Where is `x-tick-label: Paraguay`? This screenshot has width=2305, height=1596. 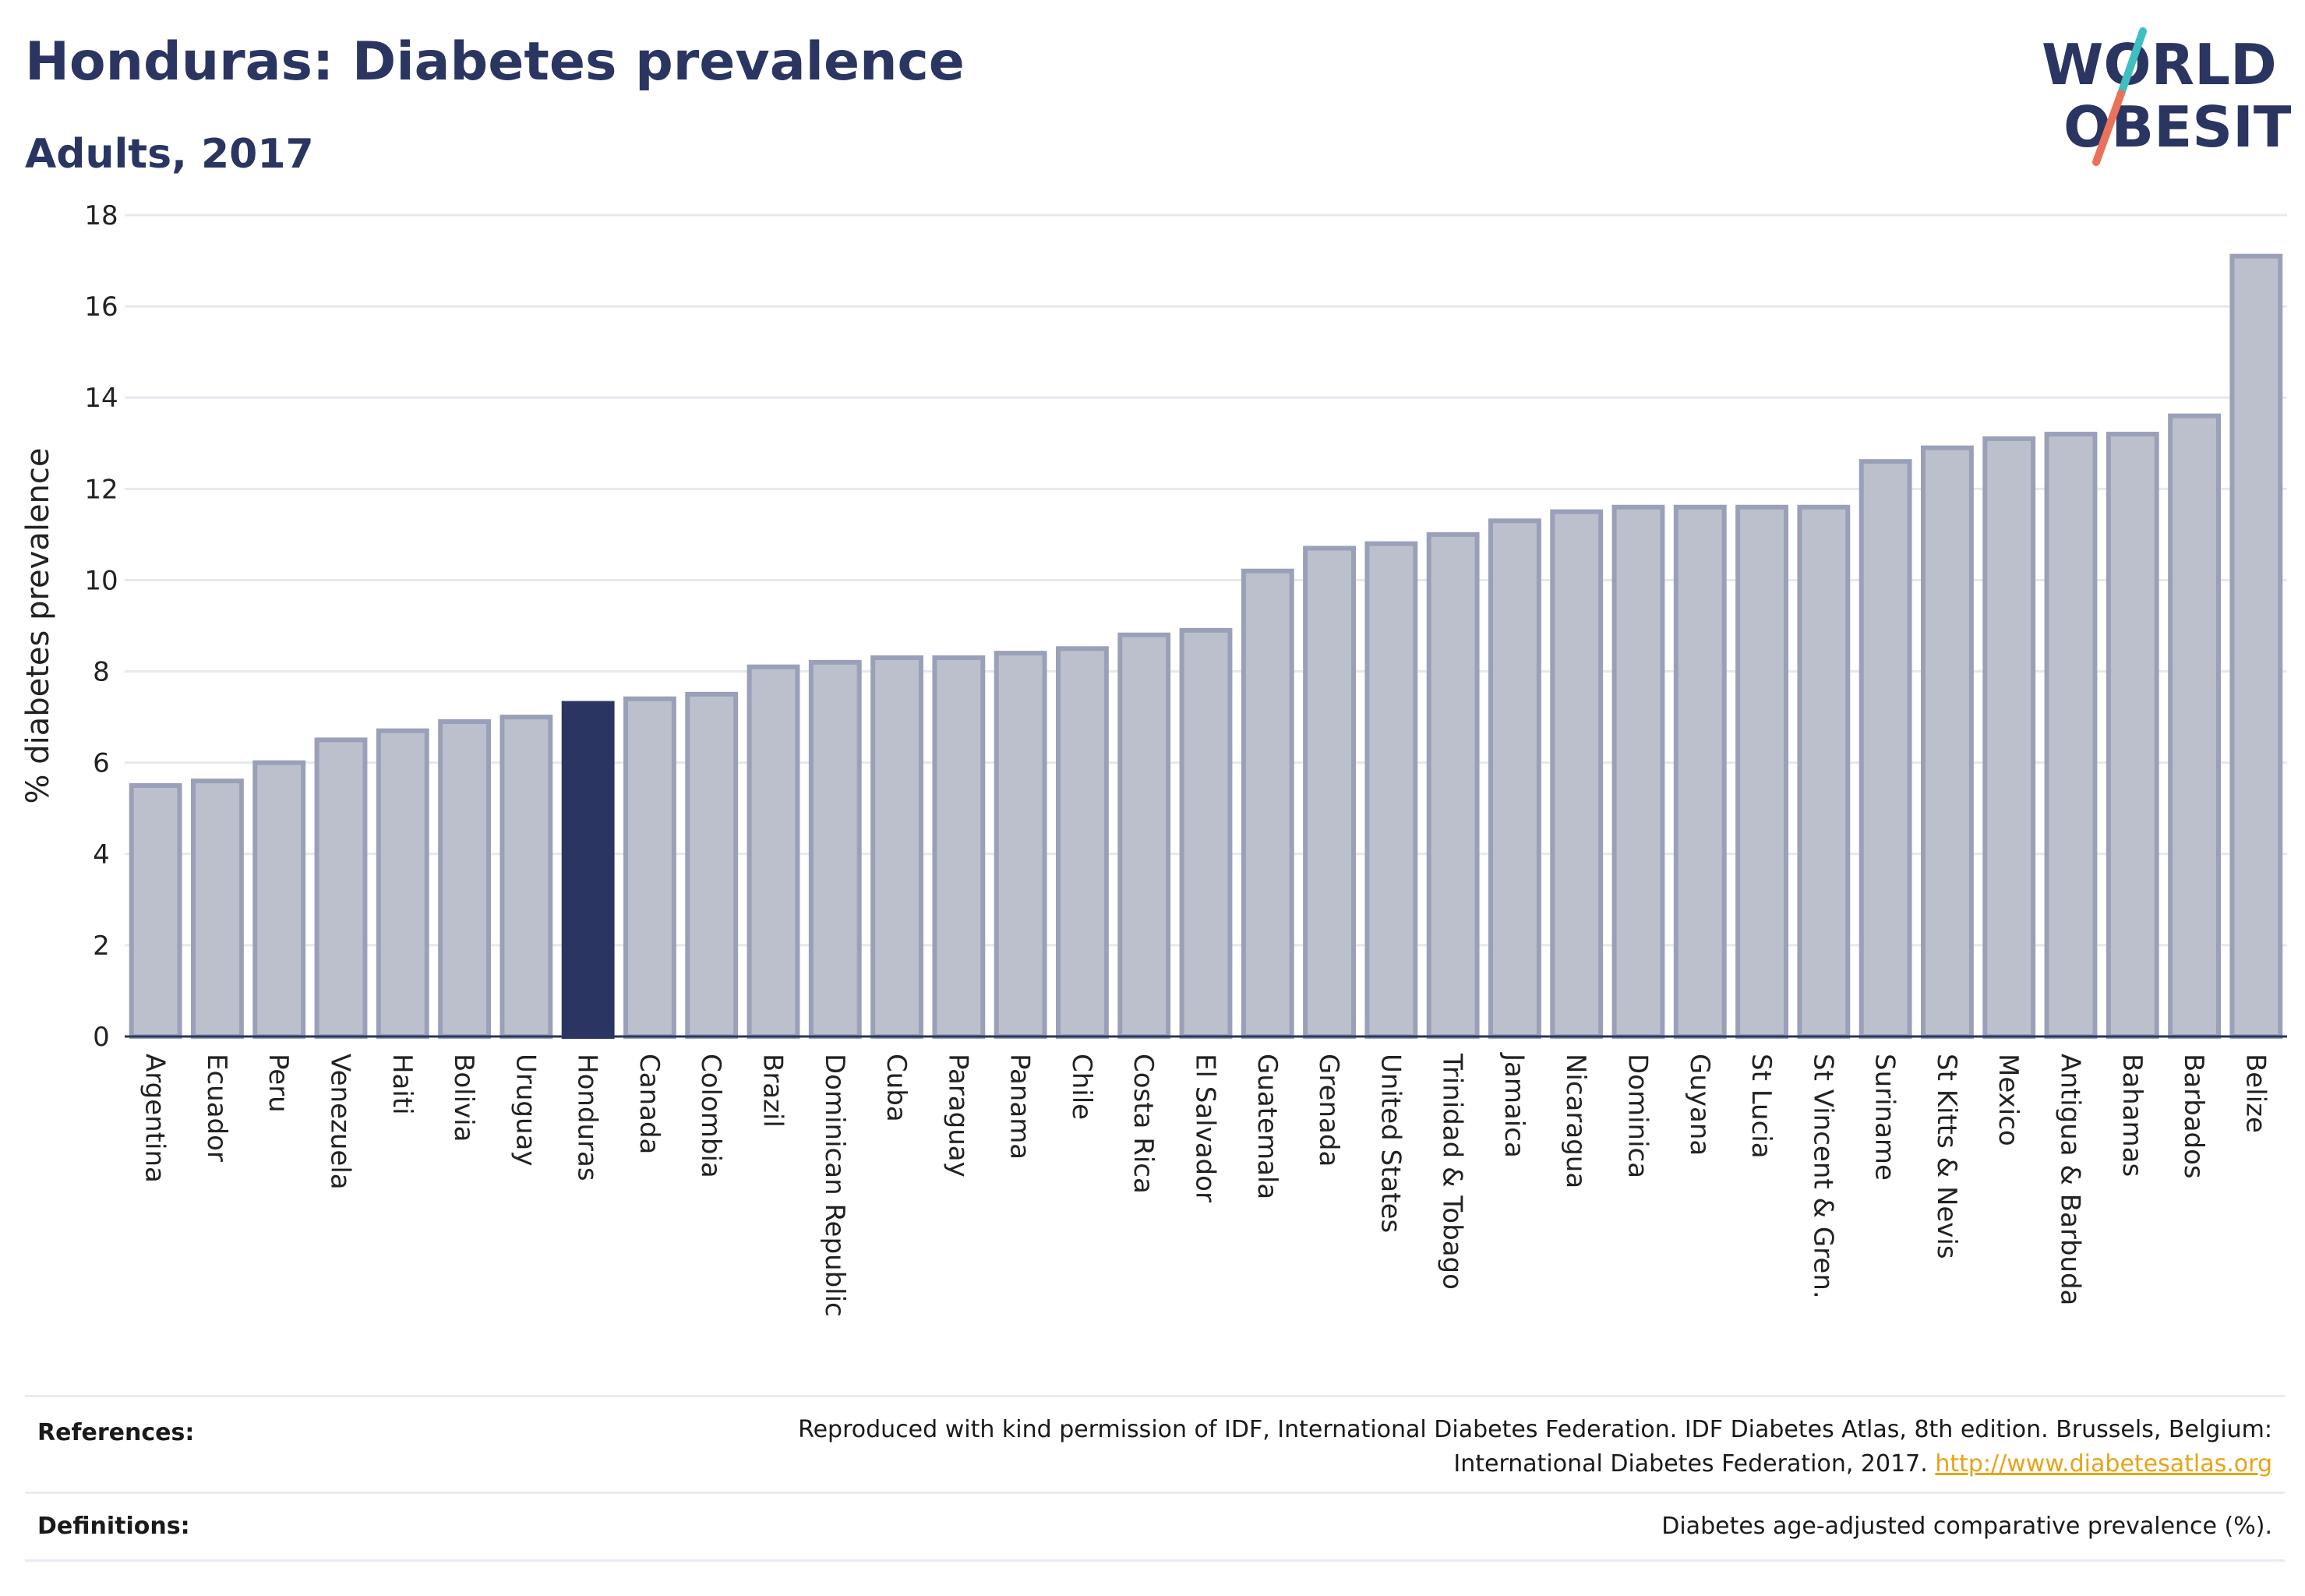
x-tick-label: Paraguay is located at coordinates (957, 1116).